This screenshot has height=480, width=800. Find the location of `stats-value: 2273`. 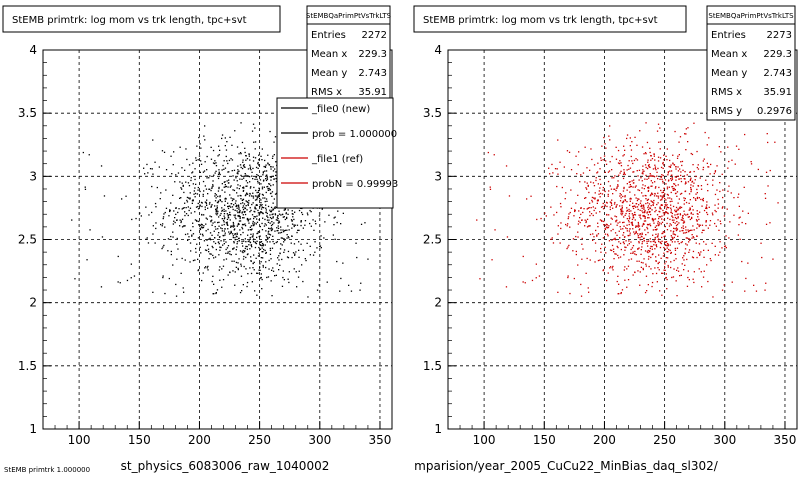

stats-value: 2273 is located at coordinates (779, 35).